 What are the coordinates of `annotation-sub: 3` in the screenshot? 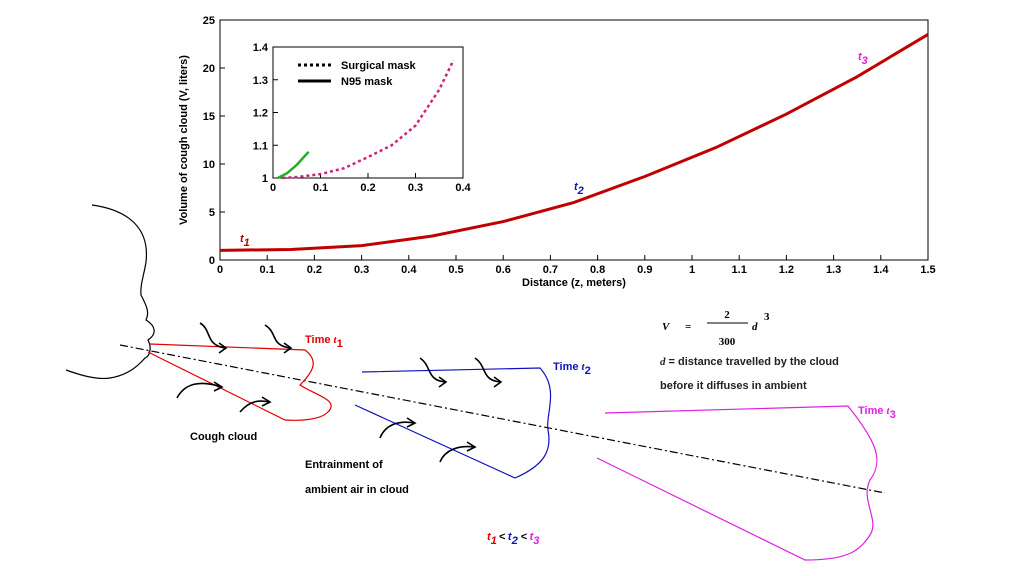 It's located at (865, 61).